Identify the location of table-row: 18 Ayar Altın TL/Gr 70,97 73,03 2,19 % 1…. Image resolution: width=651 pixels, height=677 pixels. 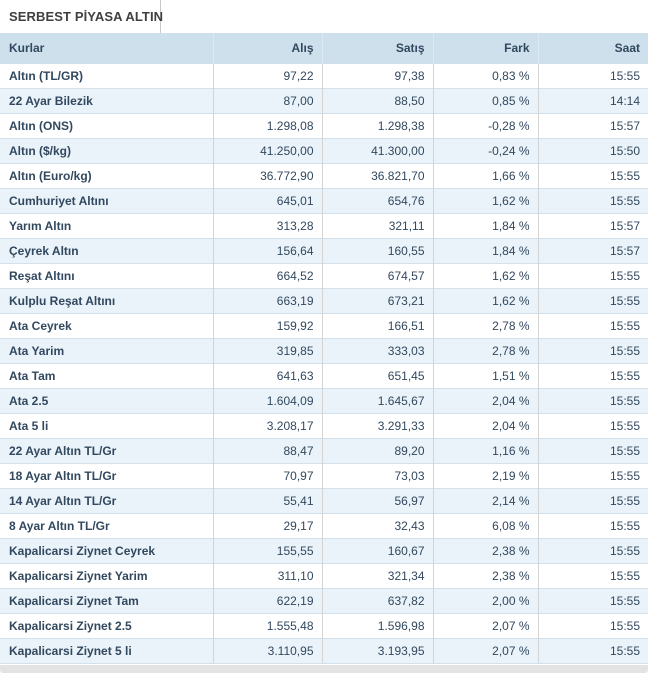
(324, 475).